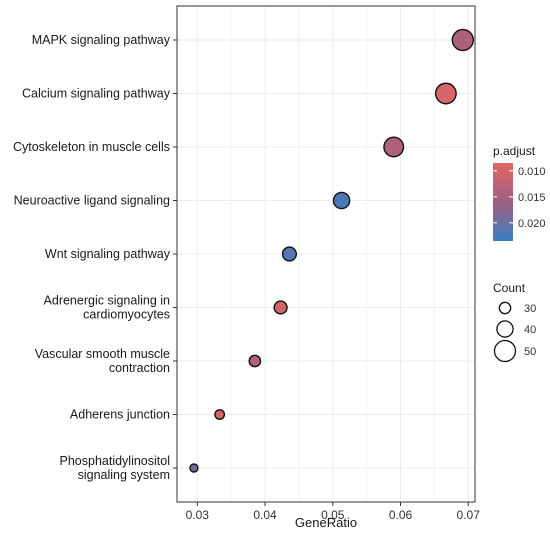  Describe the element at coordinates (333, 515) in the screenshot. I see `x-tick-label: 0.05` at that location.